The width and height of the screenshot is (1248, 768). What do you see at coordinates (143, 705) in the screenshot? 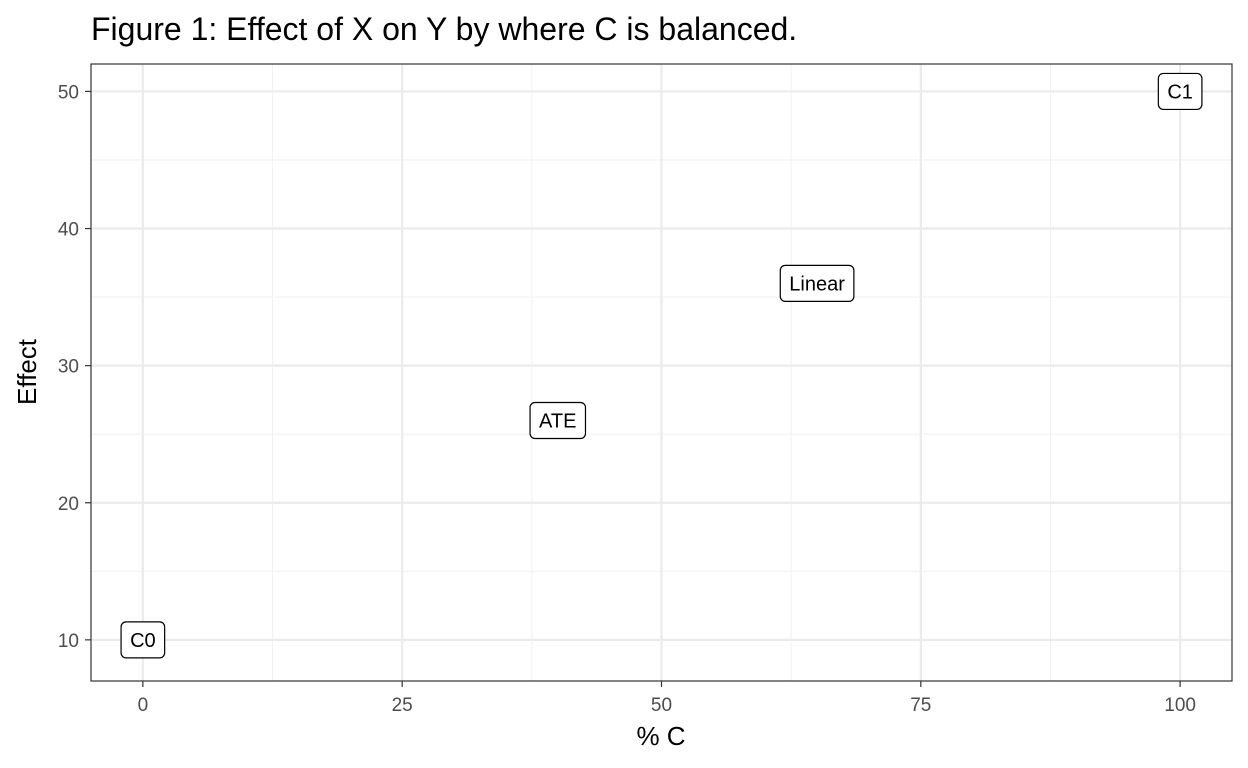
I see `x-tick-label: 0` at bounding box center [143, 705].